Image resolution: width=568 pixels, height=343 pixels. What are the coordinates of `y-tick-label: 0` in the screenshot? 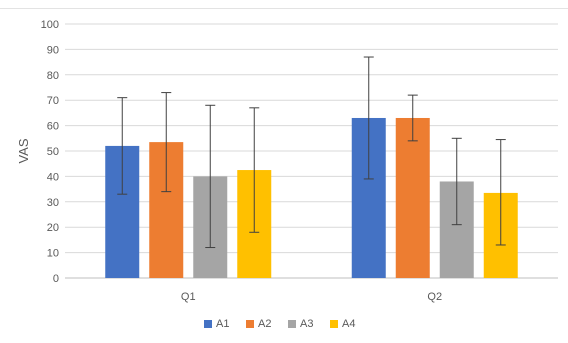 It's located at (56, 279).